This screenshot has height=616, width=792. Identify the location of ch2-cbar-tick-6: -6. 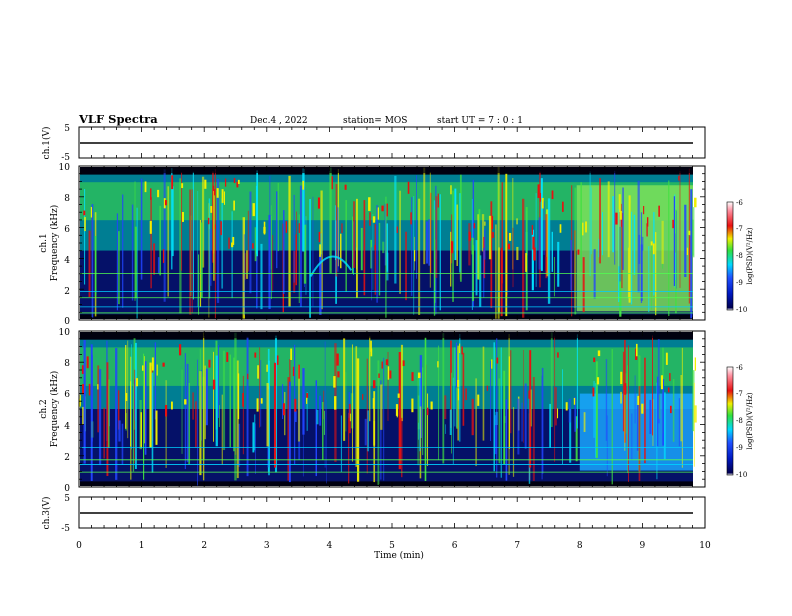
(739, 368).